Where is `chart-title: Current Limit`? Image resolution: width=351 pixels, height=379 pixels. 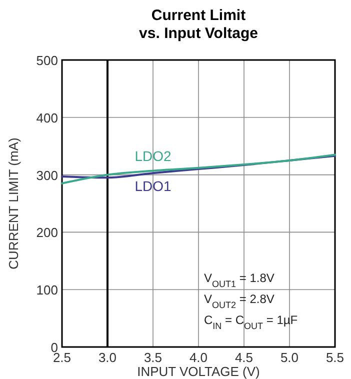
chart-title: Current Limit is located at coordinates (198, 15).